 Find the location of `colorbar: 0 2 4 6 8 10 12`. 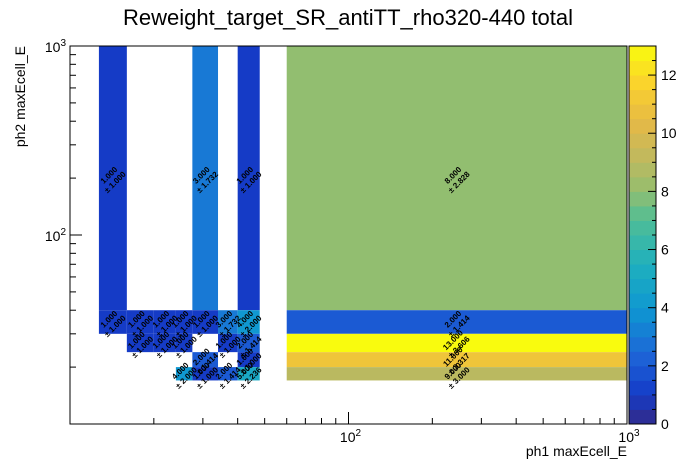

colorbar: 0 2 4 6 8 10 12 is located at coordinates (652, 238).